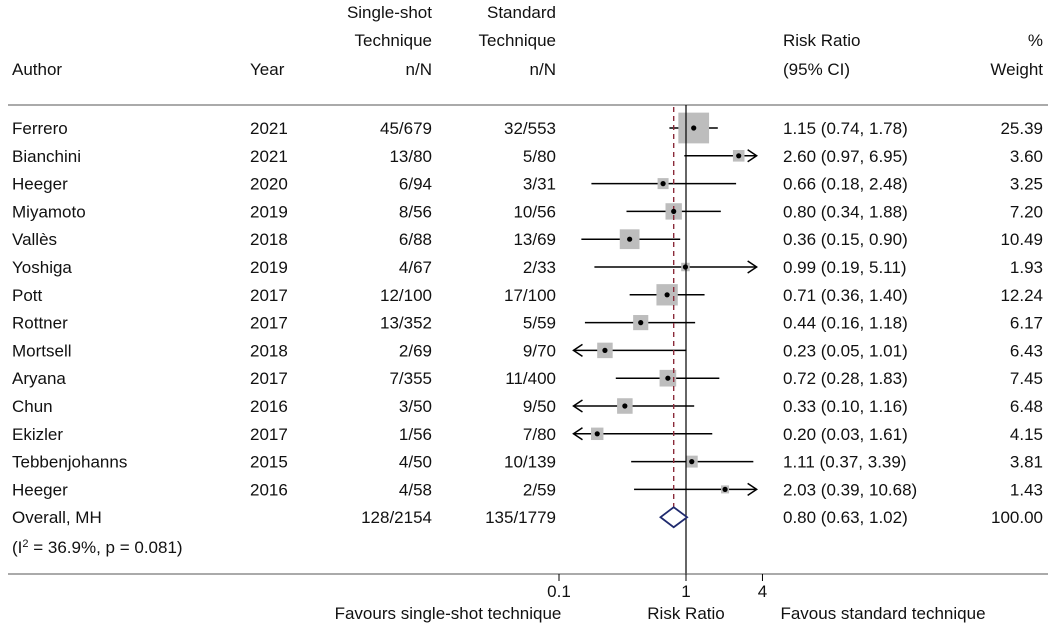 Image resolution: width=1053 pixels, height=629 pixels. What do you see at coordinates (845, 406) in the screenshot?
I see `study-risk-ratio-ci: 0.33 (0.10, 1.16)` at bounding box center [845, 406].